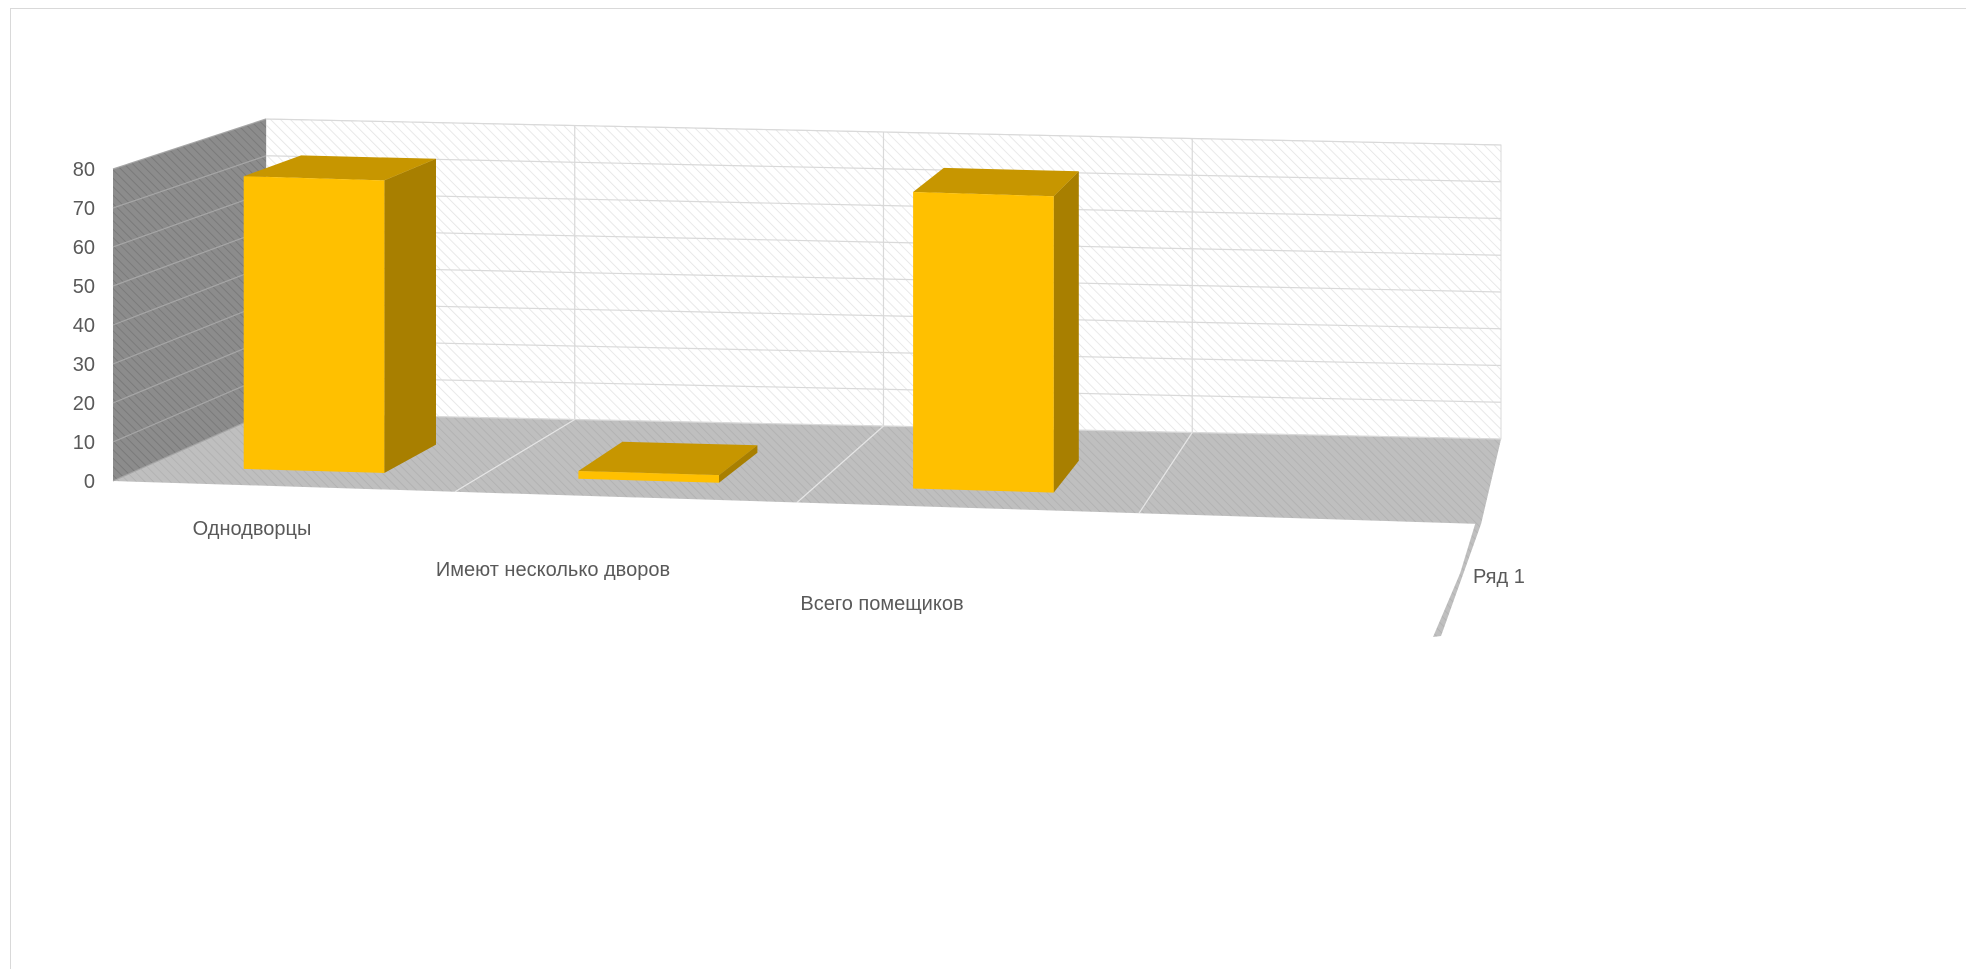 Image resolution: width=1968 pixels, height=980 pixels. What do you see at coordinates (84, 404) in the screenshot?
I see `y-tick-label: 20` at bounding box center [84, 404].